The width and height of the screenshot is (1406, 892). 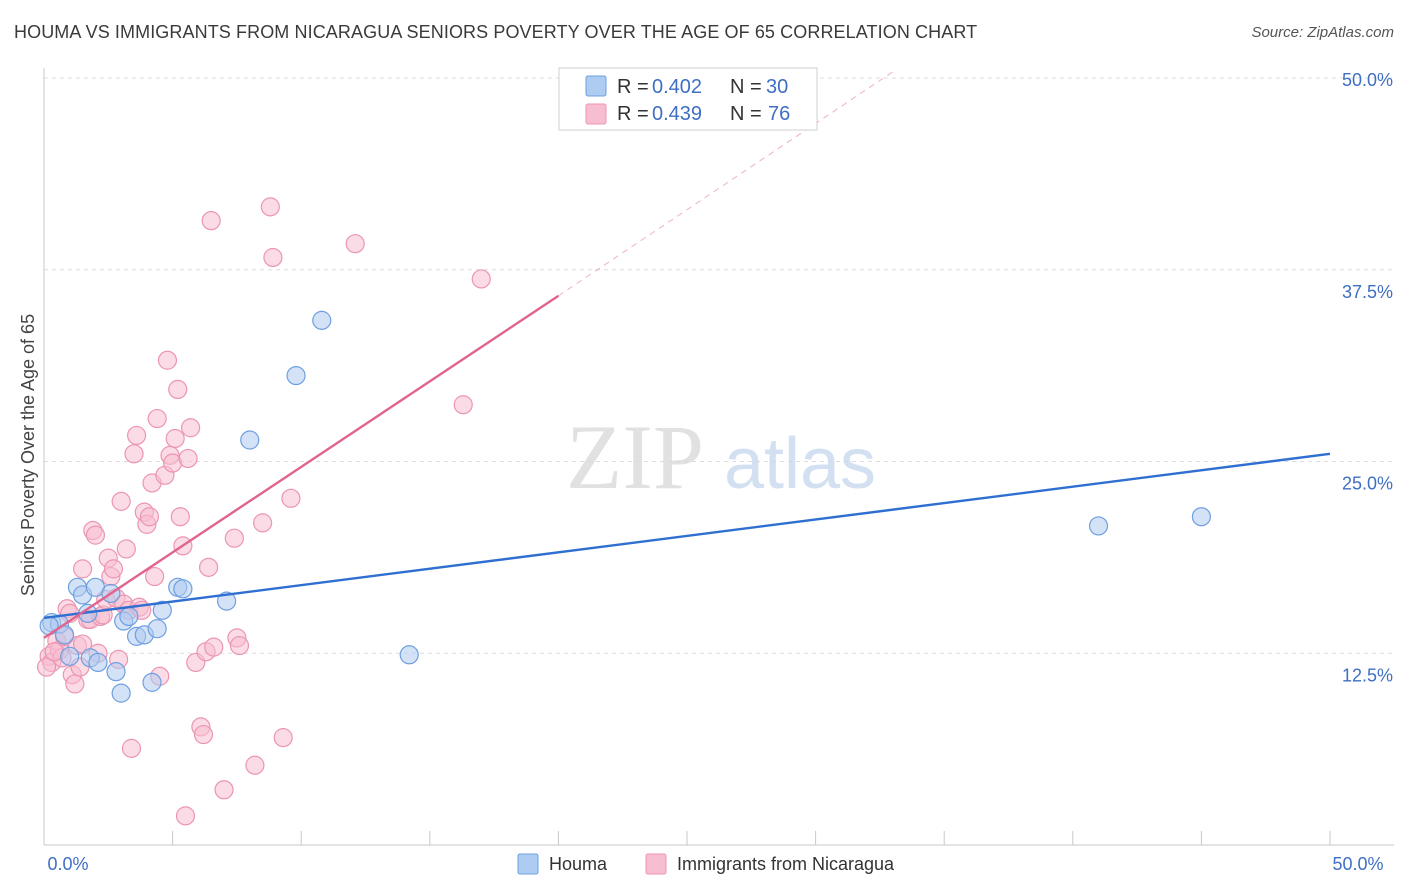 What do you see at coordinates (677, 87) in the screenshot?
I see `legend-r-value-houma: 0.402` at bounding box center [677, 87].